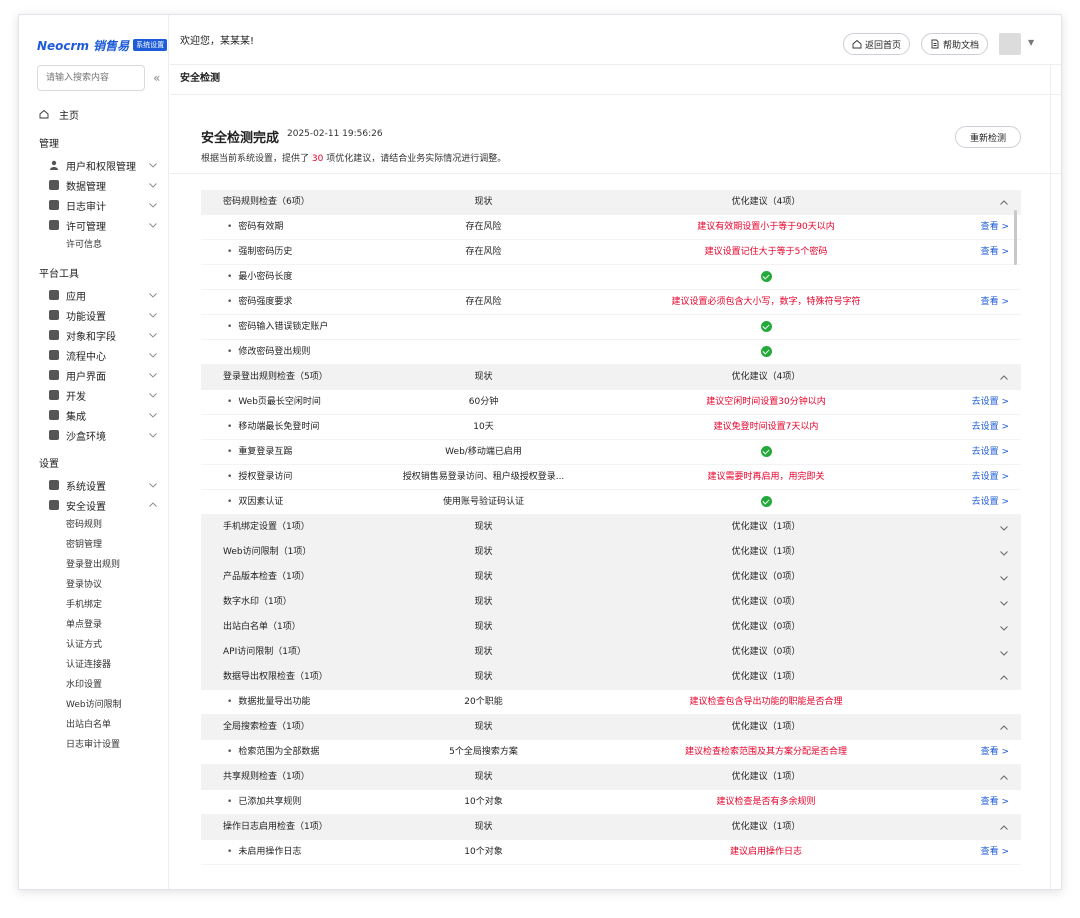 The height and width of the screenshot is (918, 1080). What do you see at coordinates (93, 315) in the screenshot?
I see `sidebar-item: 功能设置` at bounding box center [93, 315].